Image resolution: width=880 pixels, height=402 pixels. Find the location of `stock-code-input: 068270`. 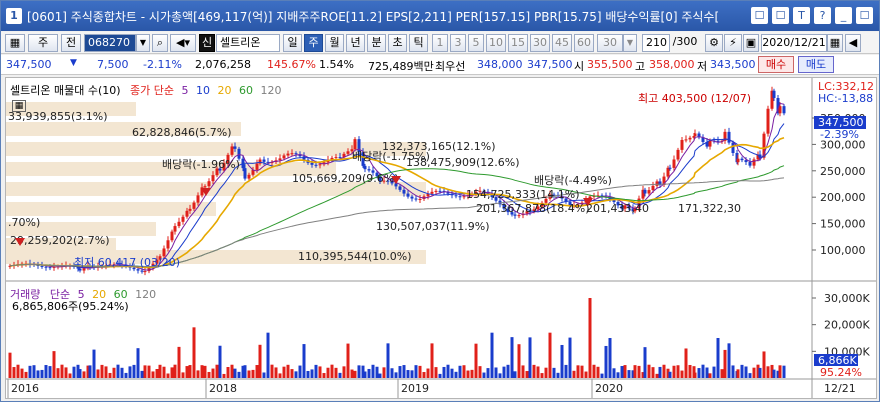

stock-code-input: 068270 is located at coordinates (110, 43).